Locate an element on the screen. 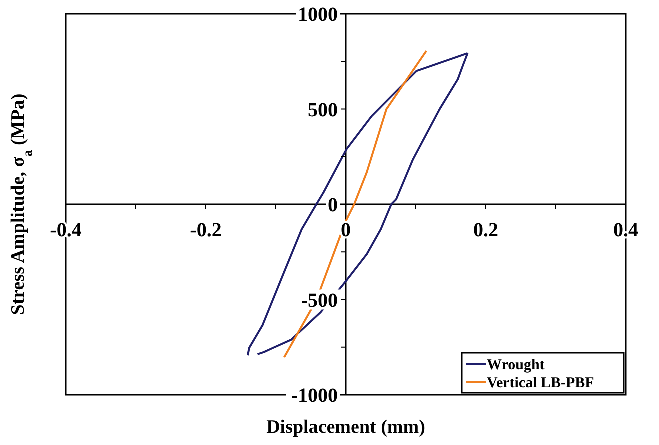 Image resolution: width=659 pixels, height=445 pixels. y-tick-label: 500 is located at coordinates (323, 110).